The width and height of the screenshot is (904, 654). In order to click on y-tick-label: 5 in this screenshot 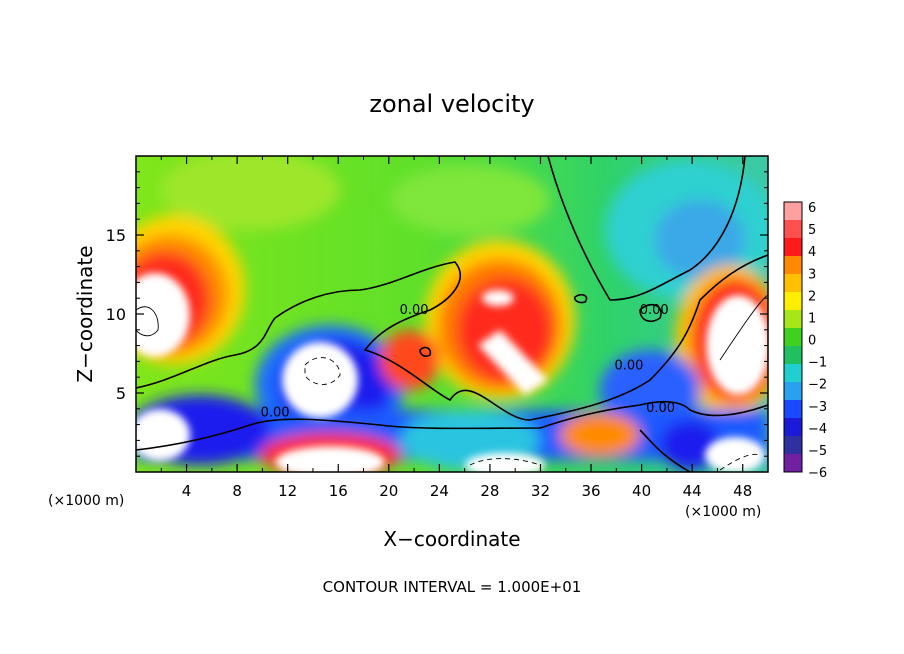, I will do `click(121, 393)`.